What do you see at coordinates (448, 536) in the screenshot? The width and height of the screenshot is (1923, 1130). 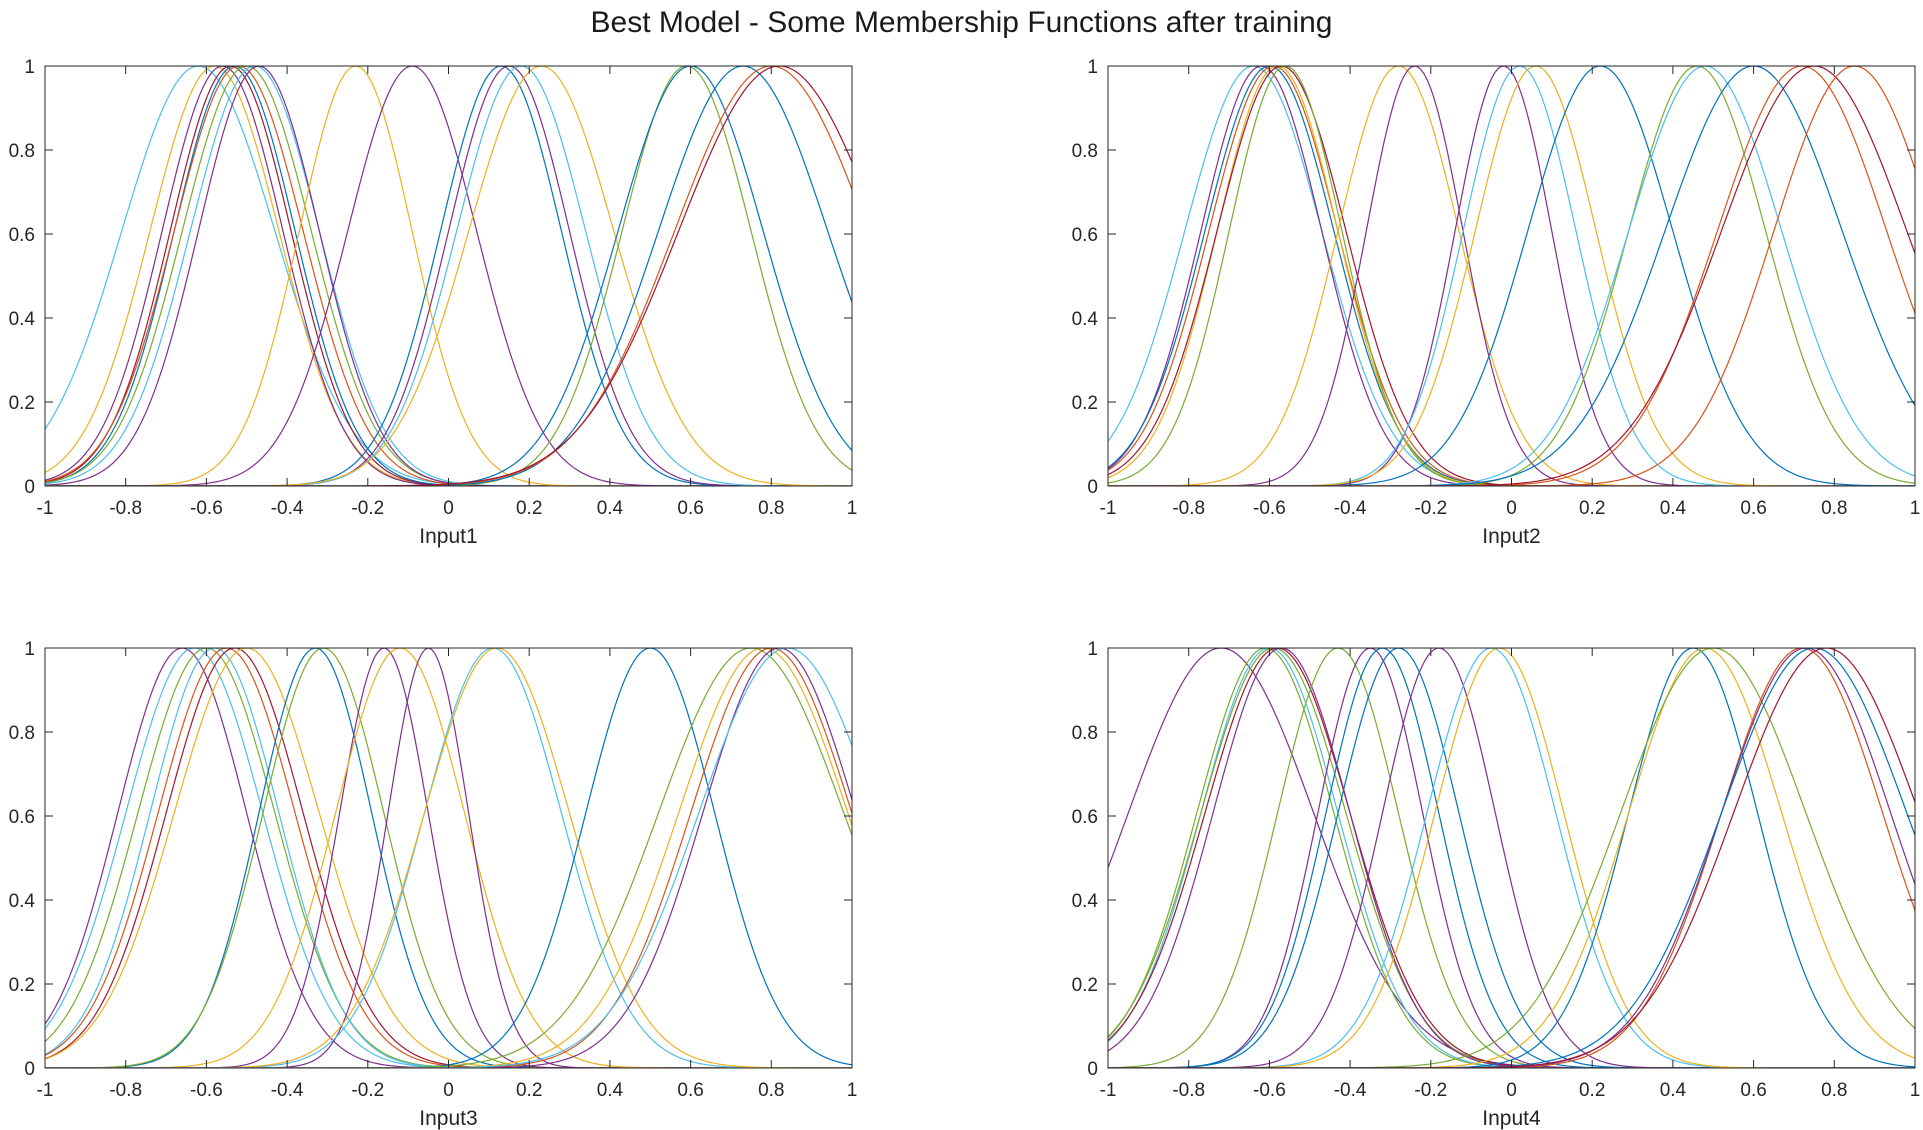 I see `x-axis-label: Input1` at bounding box center [448, 536].